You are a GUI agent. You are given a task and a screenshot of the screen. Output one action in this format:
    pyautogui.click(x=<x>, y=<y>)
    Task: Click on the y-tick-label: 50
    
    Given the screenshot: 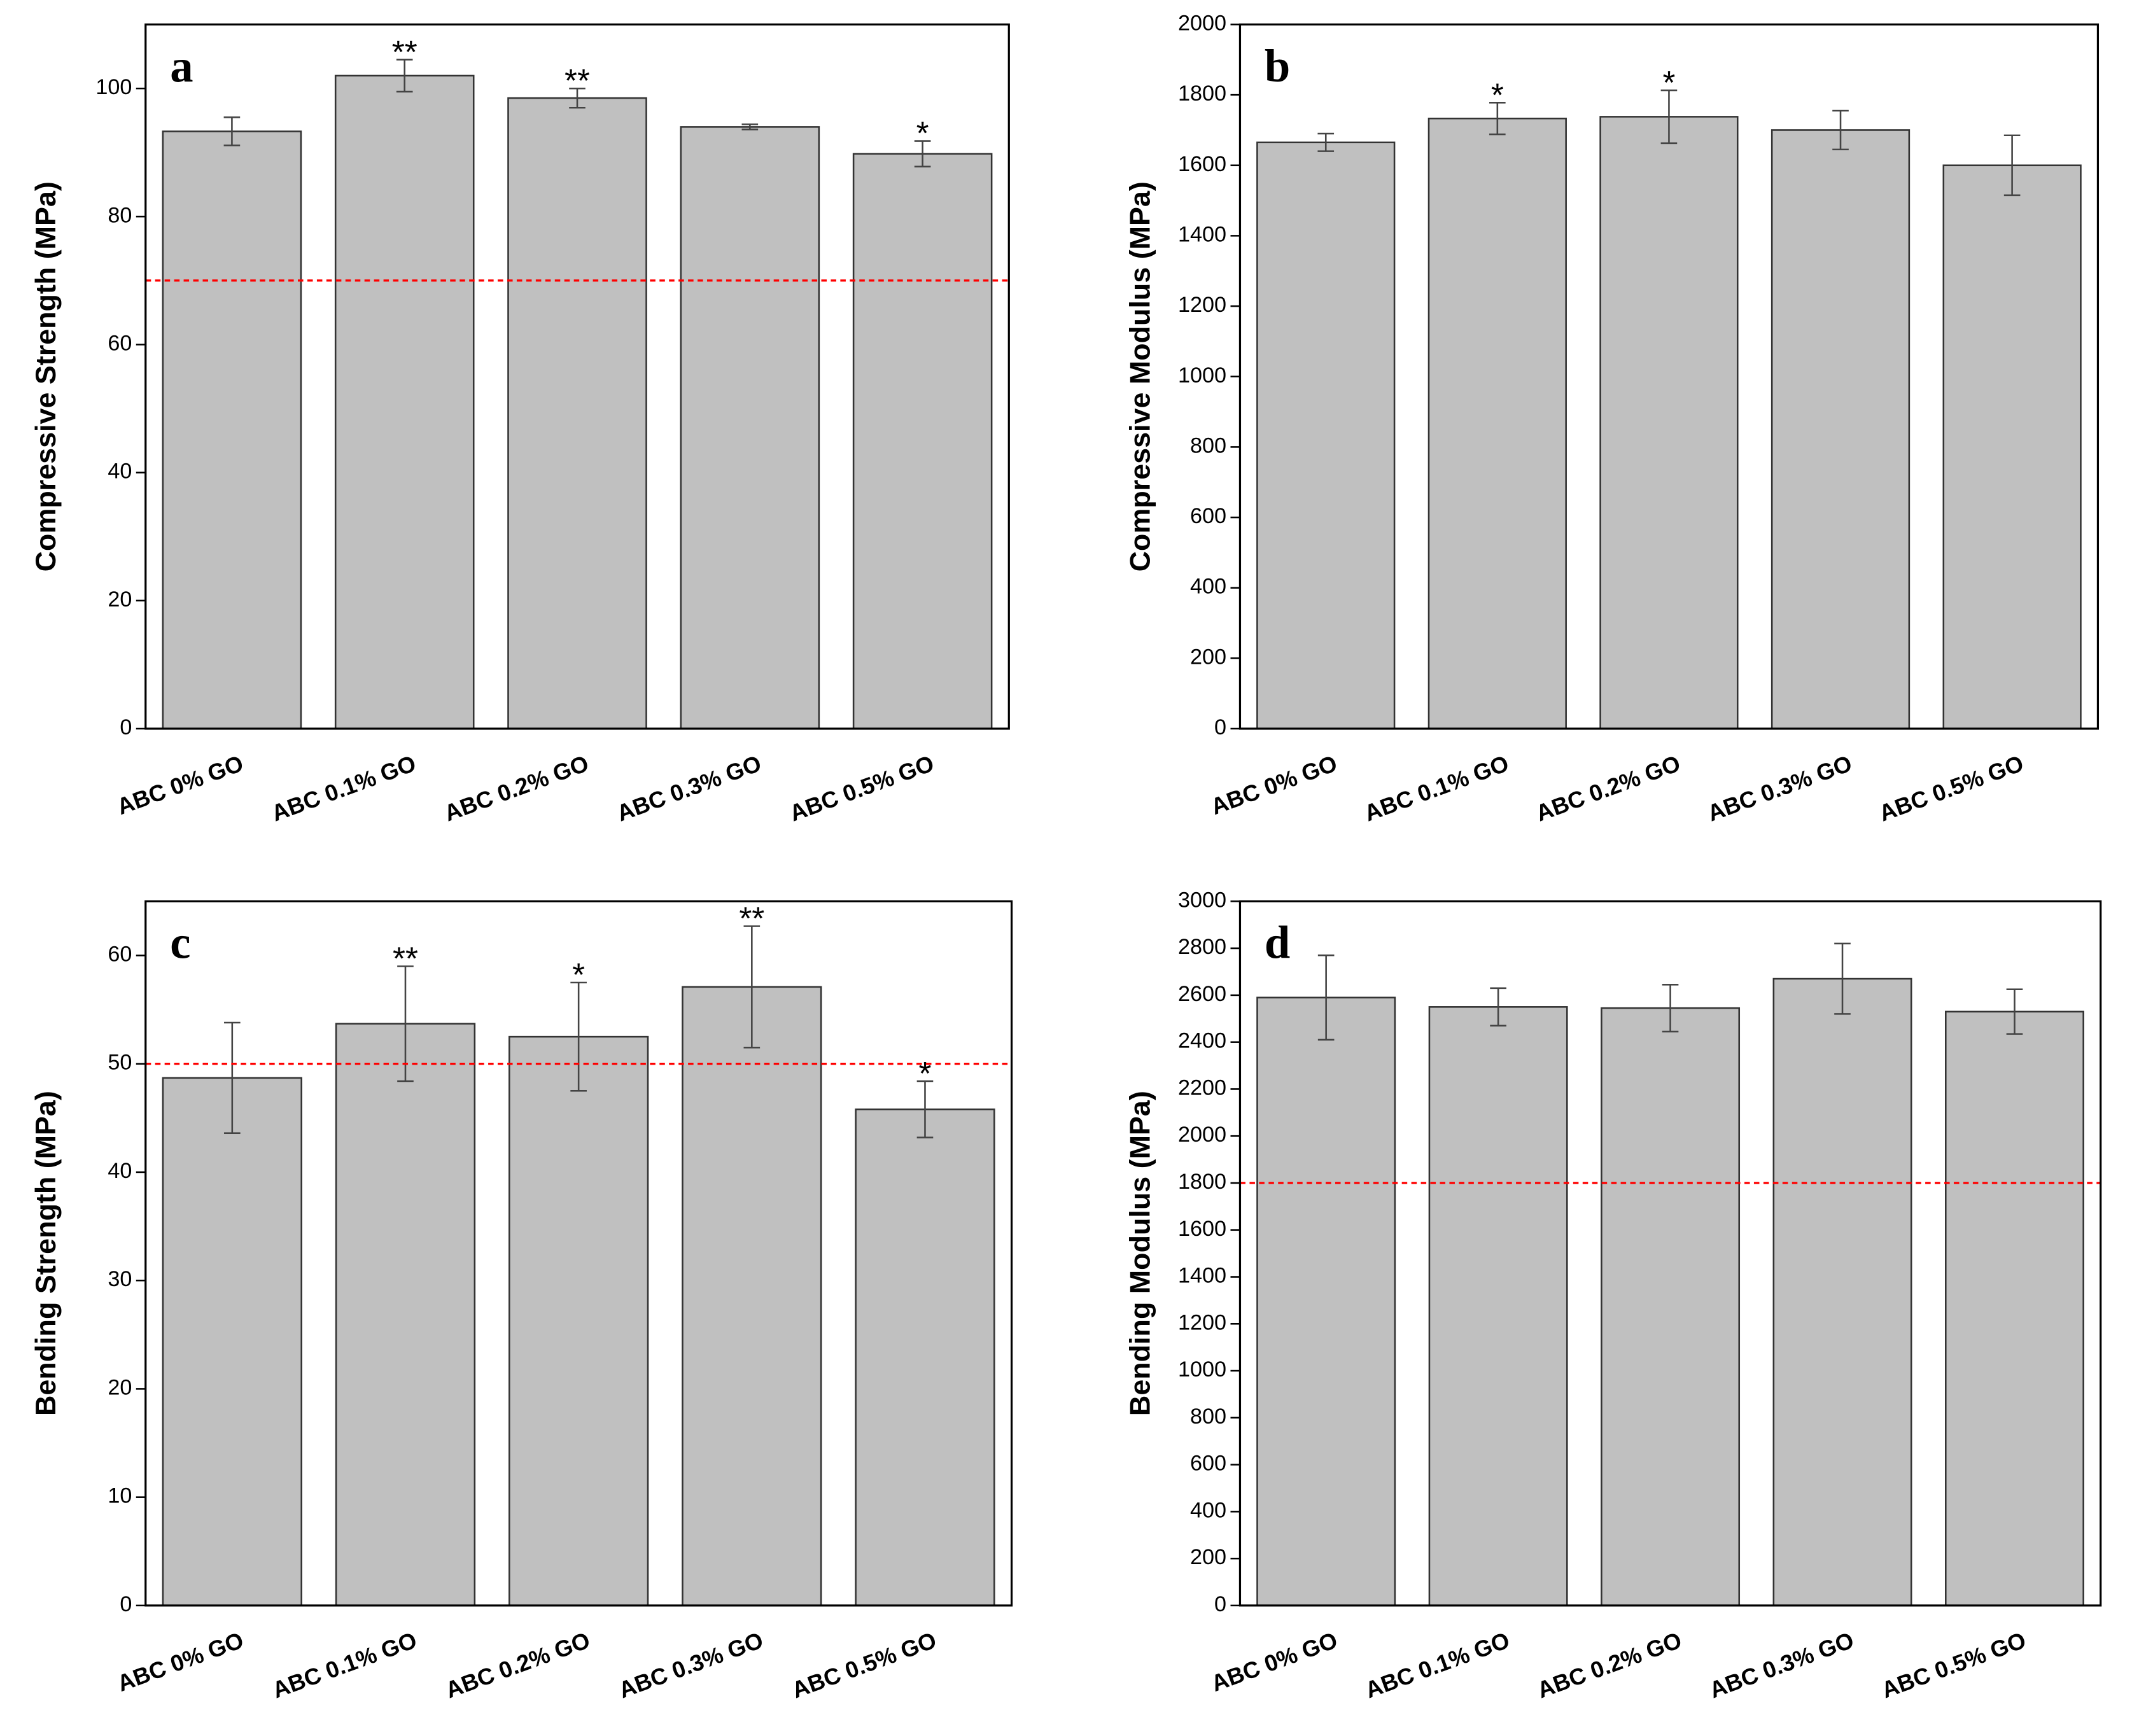 What is the action you would take?
    pyautogui.click(x=120, y=1063)
    